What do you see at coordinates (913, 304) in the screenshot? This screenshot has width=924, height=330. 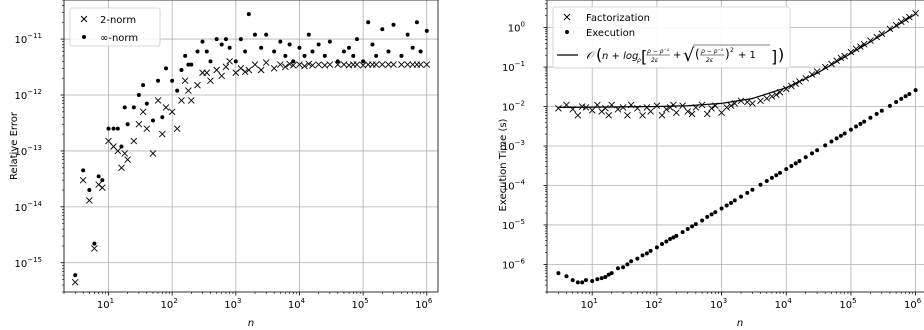 I see `right-x-tick-label: 106` at bounding box center [913, 304].